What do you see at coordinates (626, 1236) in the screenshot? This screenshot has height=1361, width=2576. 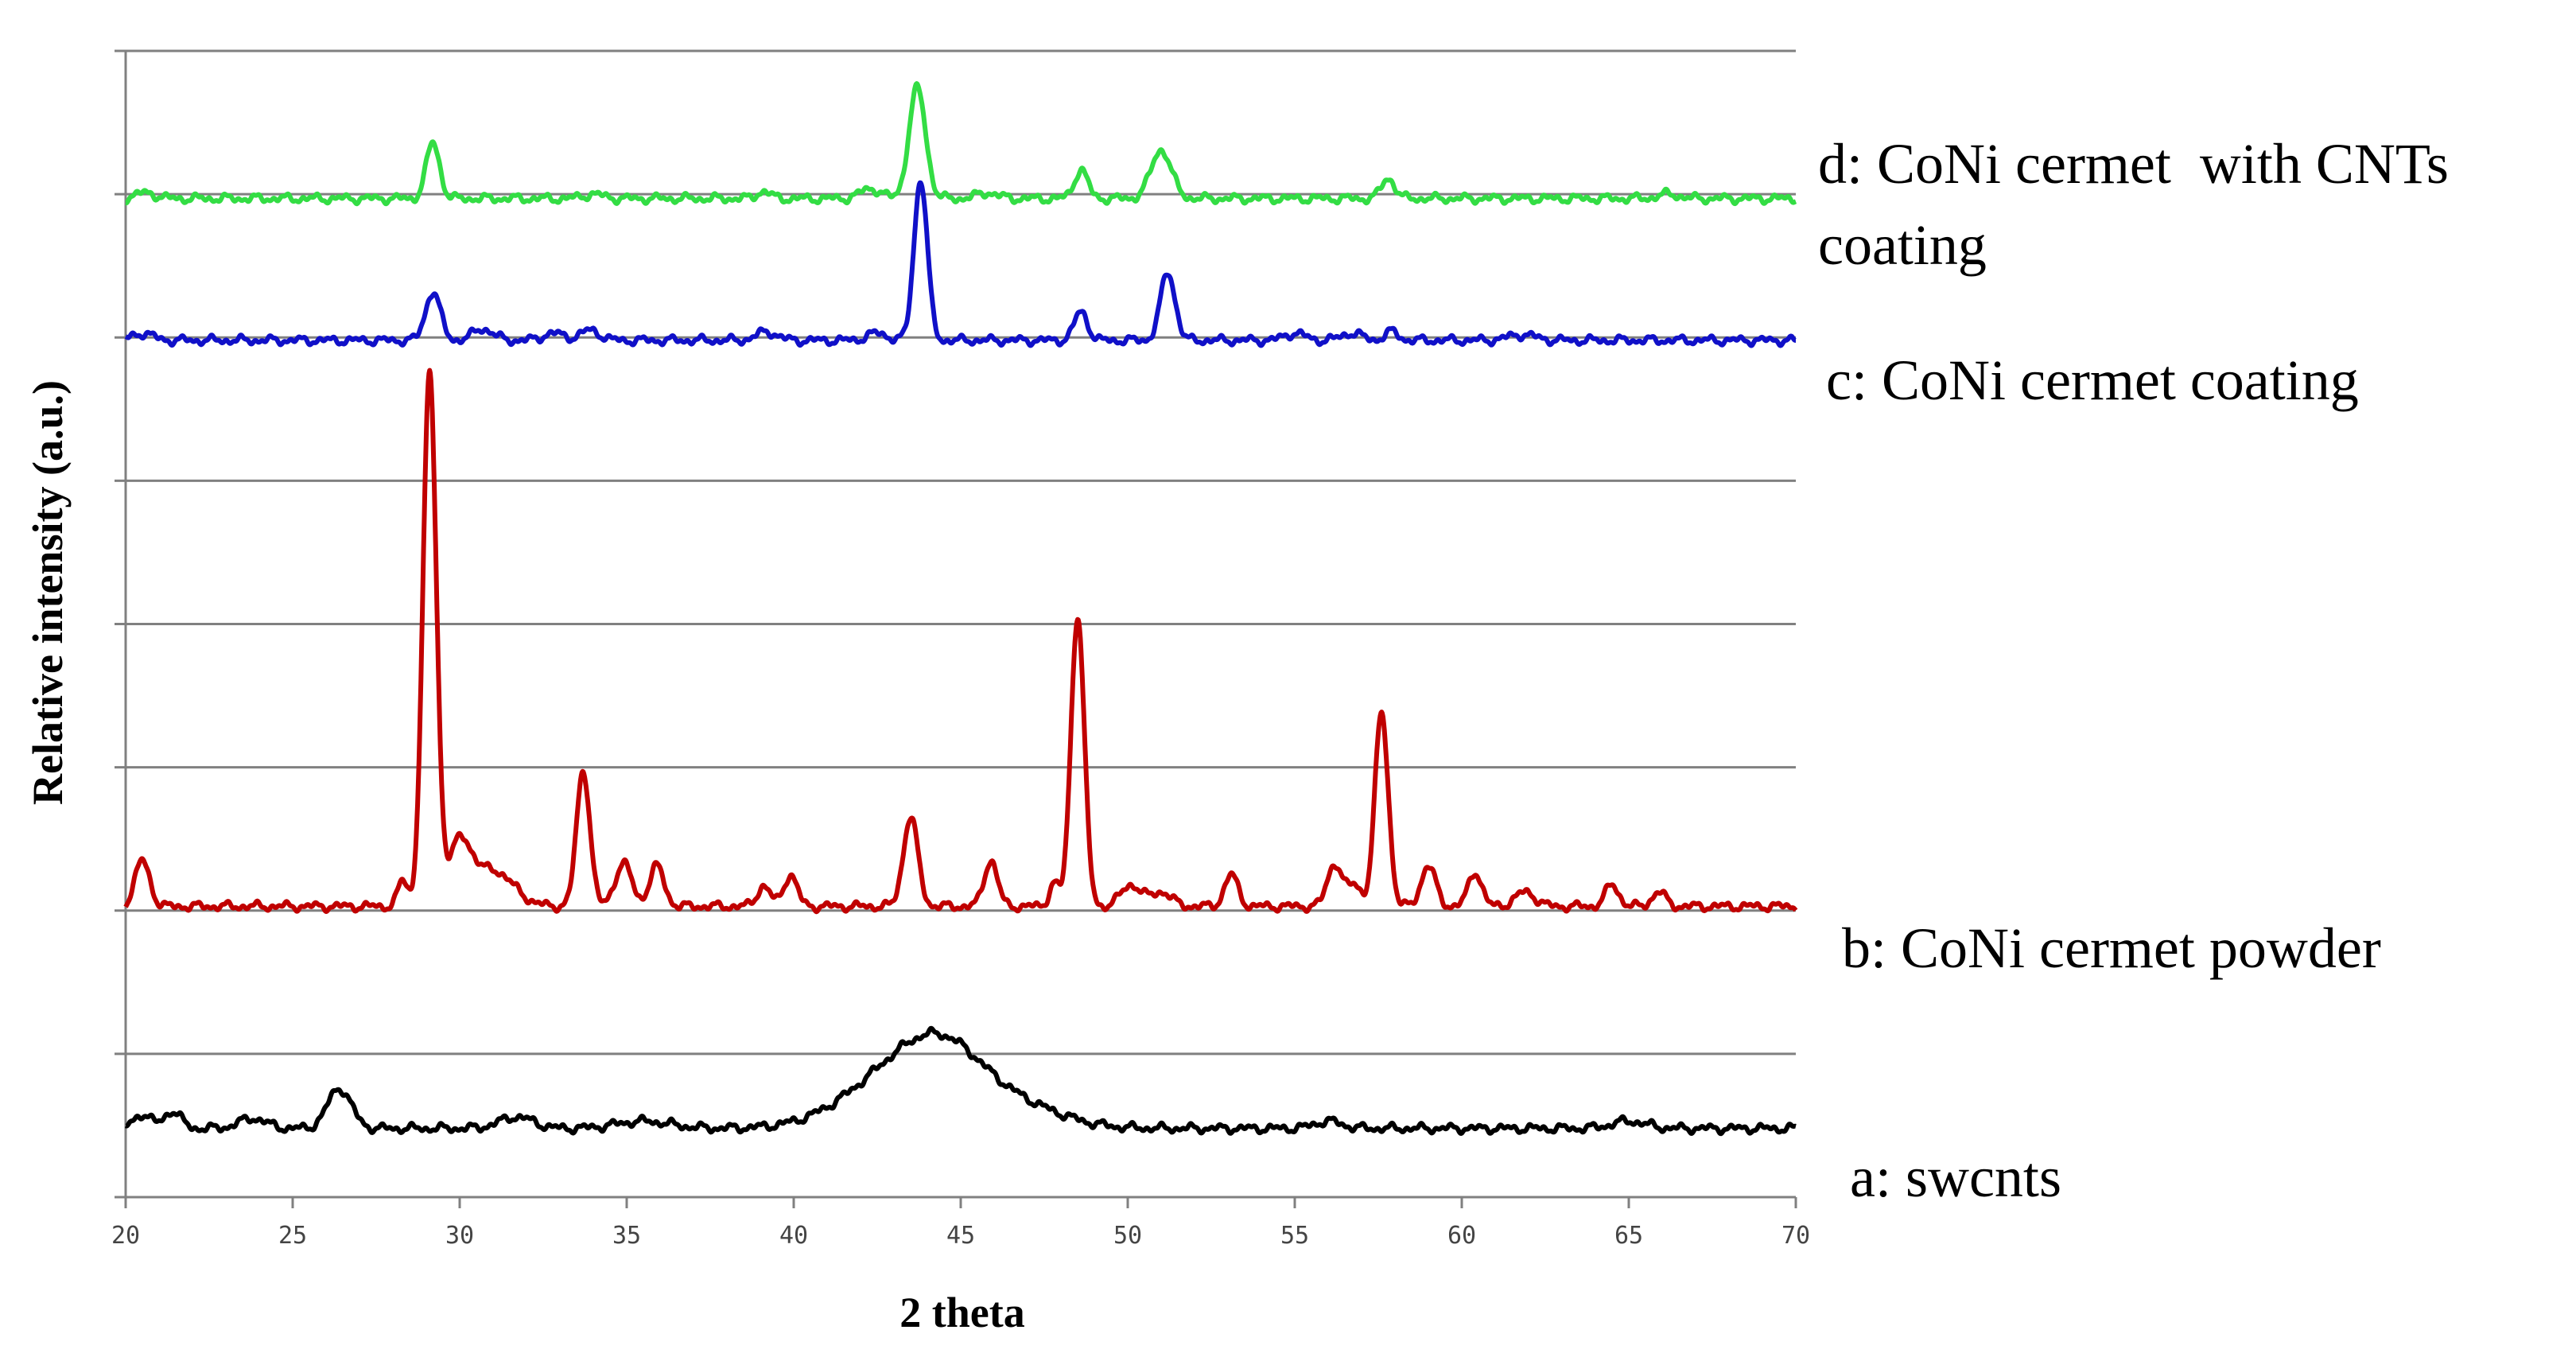 I see `x-tick-label: 35` at bounding box center [626, 1236].